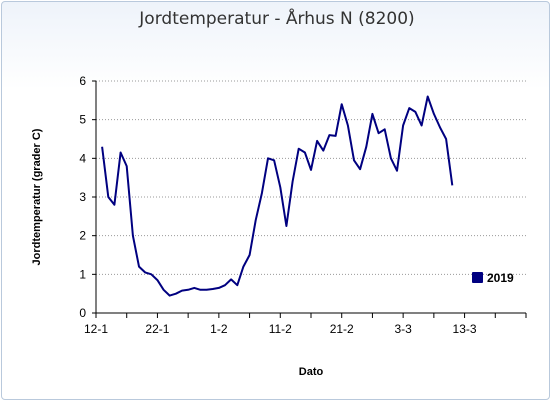 The image size is (553, 403). Describe the element at coordinates (82, 236) in the screenshot. I see `y-tick-label-2: 2` at that location.